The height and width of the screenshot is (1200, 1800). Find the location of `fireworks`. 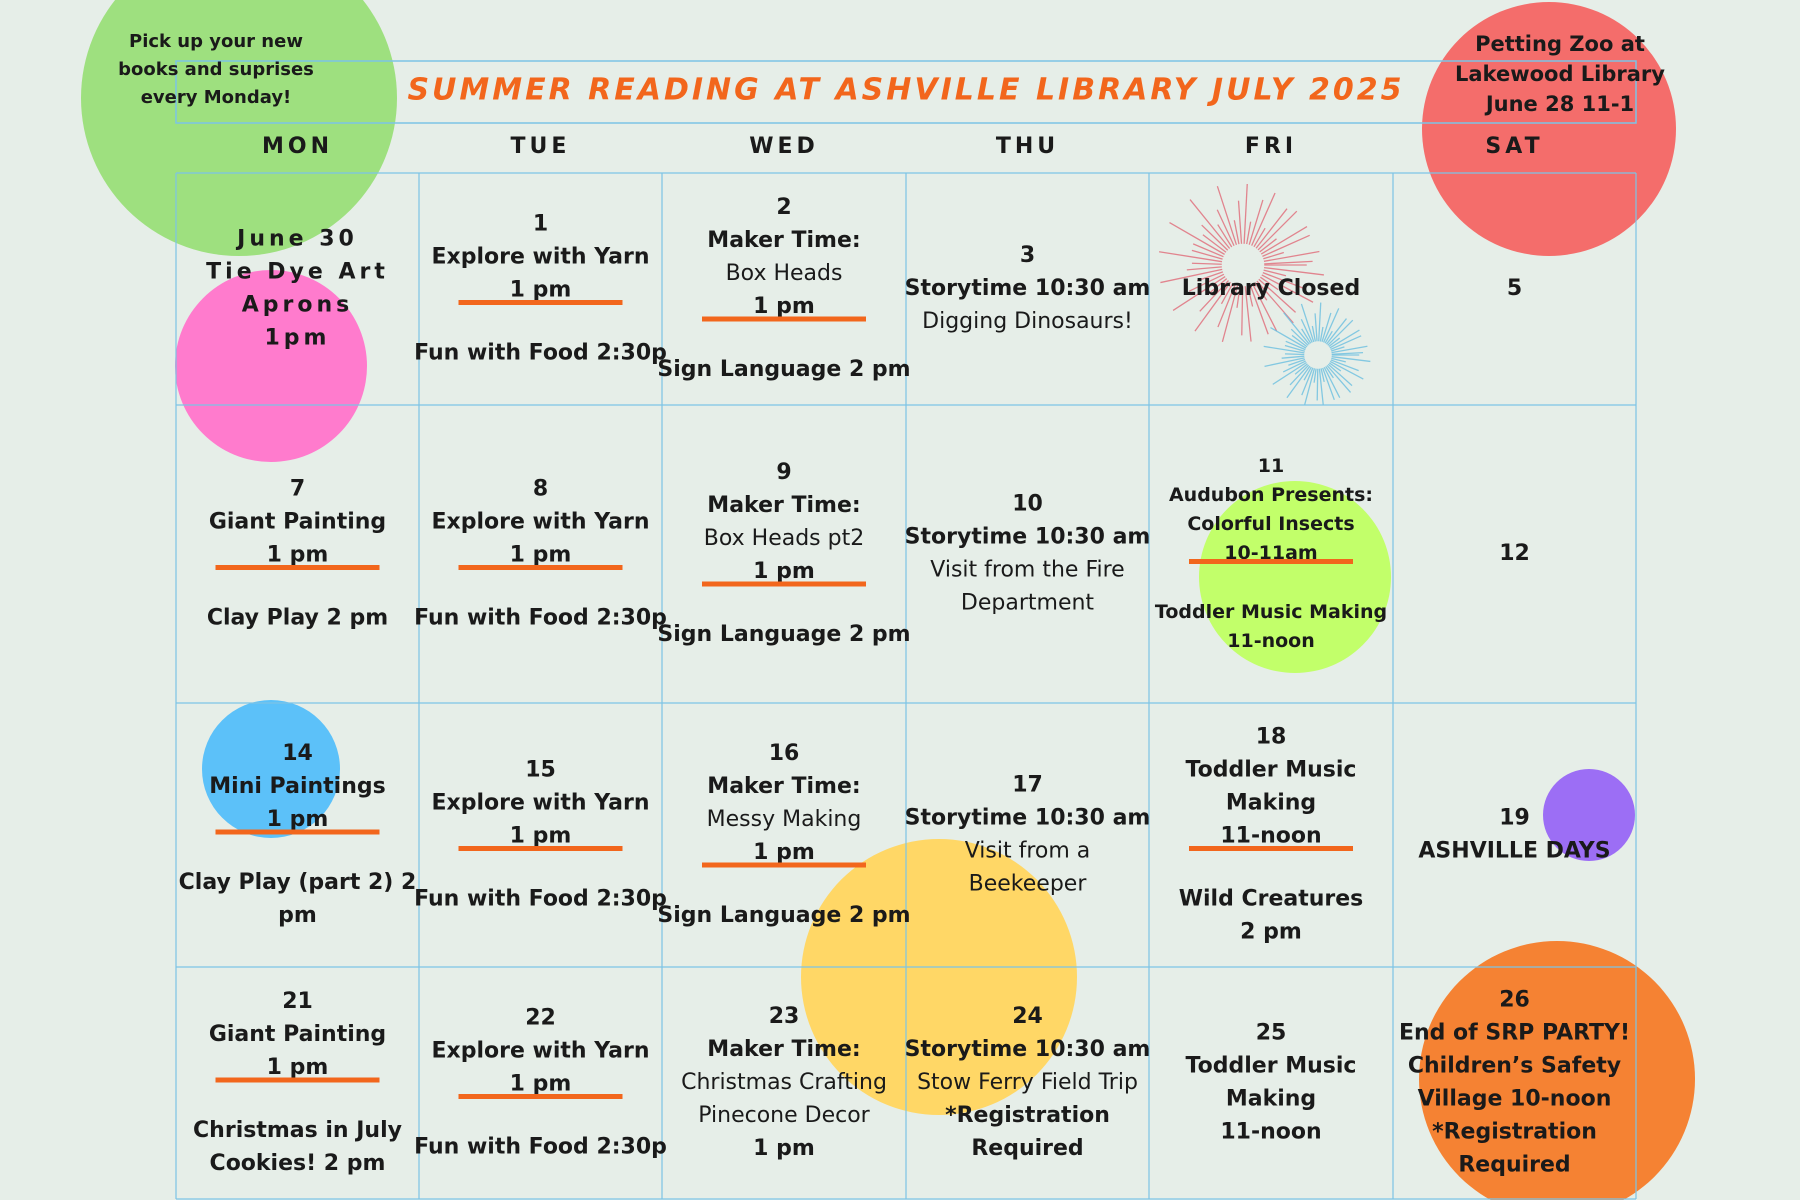

fireworks is located at coordinates (1264, 294).